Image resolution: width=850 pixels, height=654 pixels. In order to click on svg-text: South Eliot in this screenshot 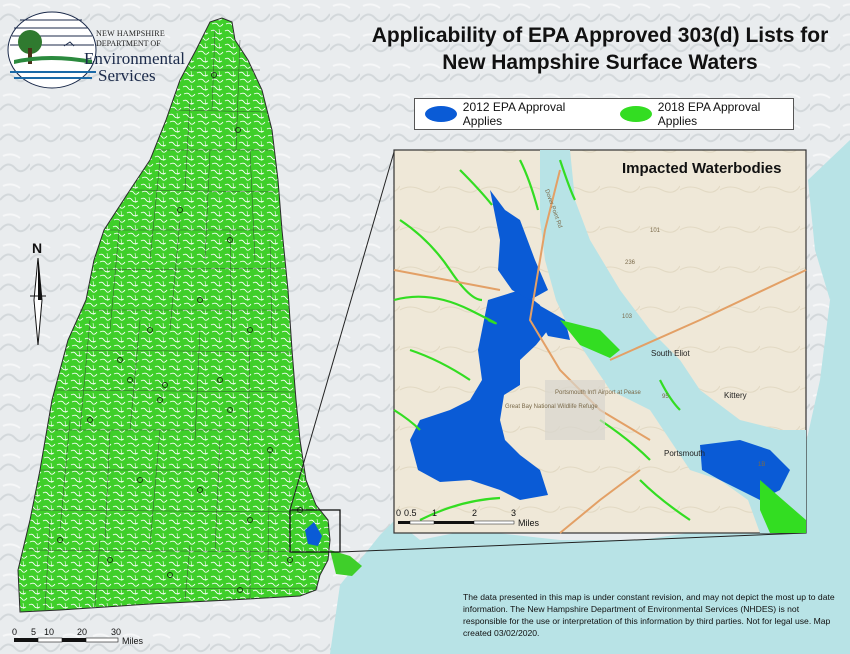, I will do `click(670, 353)`.